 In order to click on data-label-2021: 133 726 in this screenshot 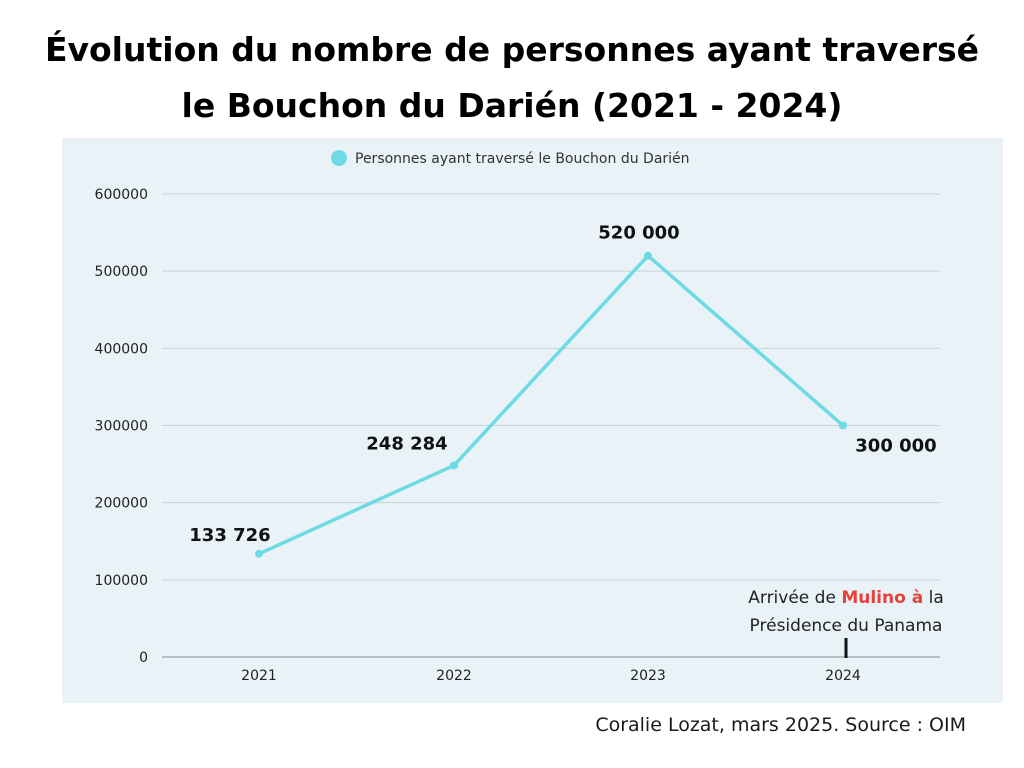, I will do `click(229, 535)`.